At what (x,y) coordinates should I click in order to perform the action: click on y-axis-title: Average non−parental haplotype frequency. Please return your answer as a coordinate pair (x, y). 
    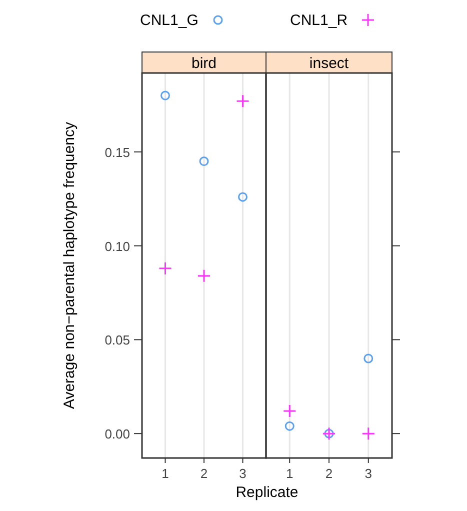
    Looking at the image, I should click on (69, 265).